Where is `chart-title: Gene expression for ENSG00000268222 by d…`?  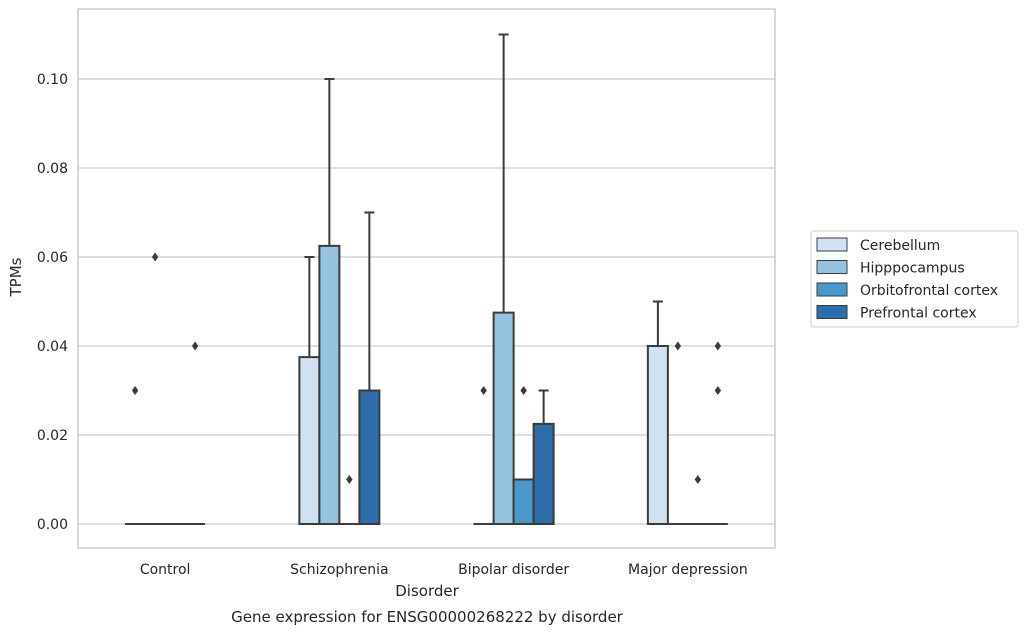 chart-title: Gene expression for ENSG00000268222 by d… is located at coordinates (427, 617).